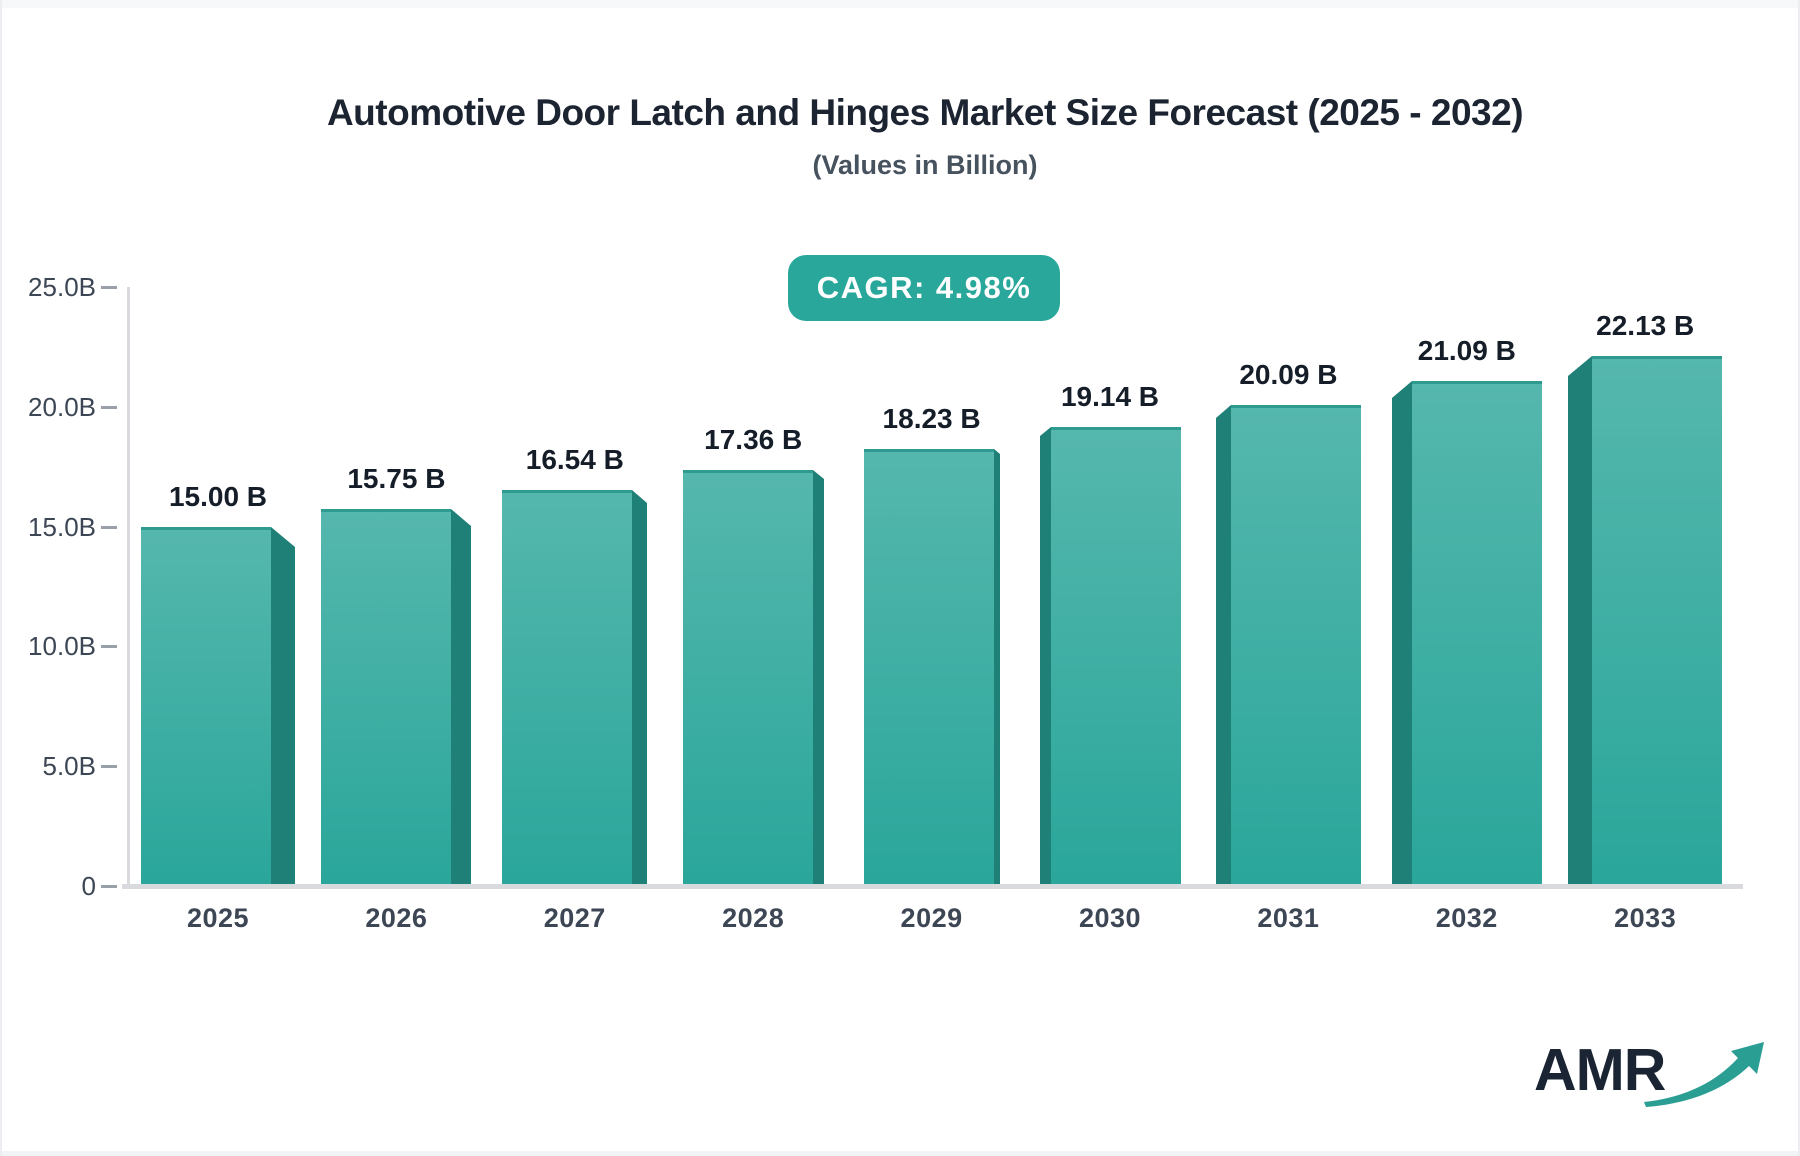  Describe the element at coordinates (900, 4) in the screenshot. I see `page-top-strip` at that location.